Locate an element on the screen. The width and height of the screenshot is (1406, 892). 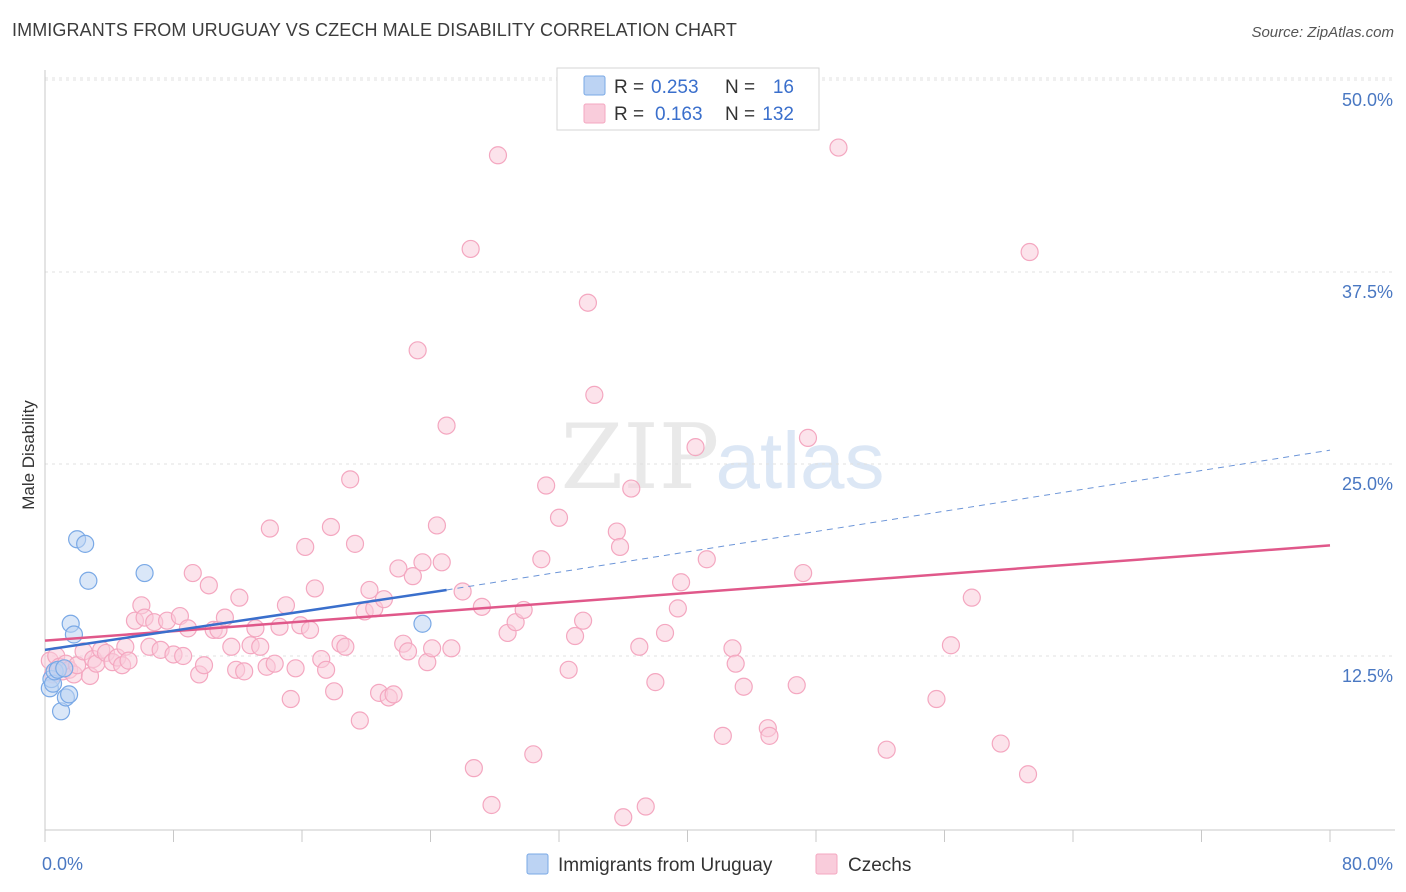
legend-uruguay-n-value: 16 is located at coordinates (783, 87).